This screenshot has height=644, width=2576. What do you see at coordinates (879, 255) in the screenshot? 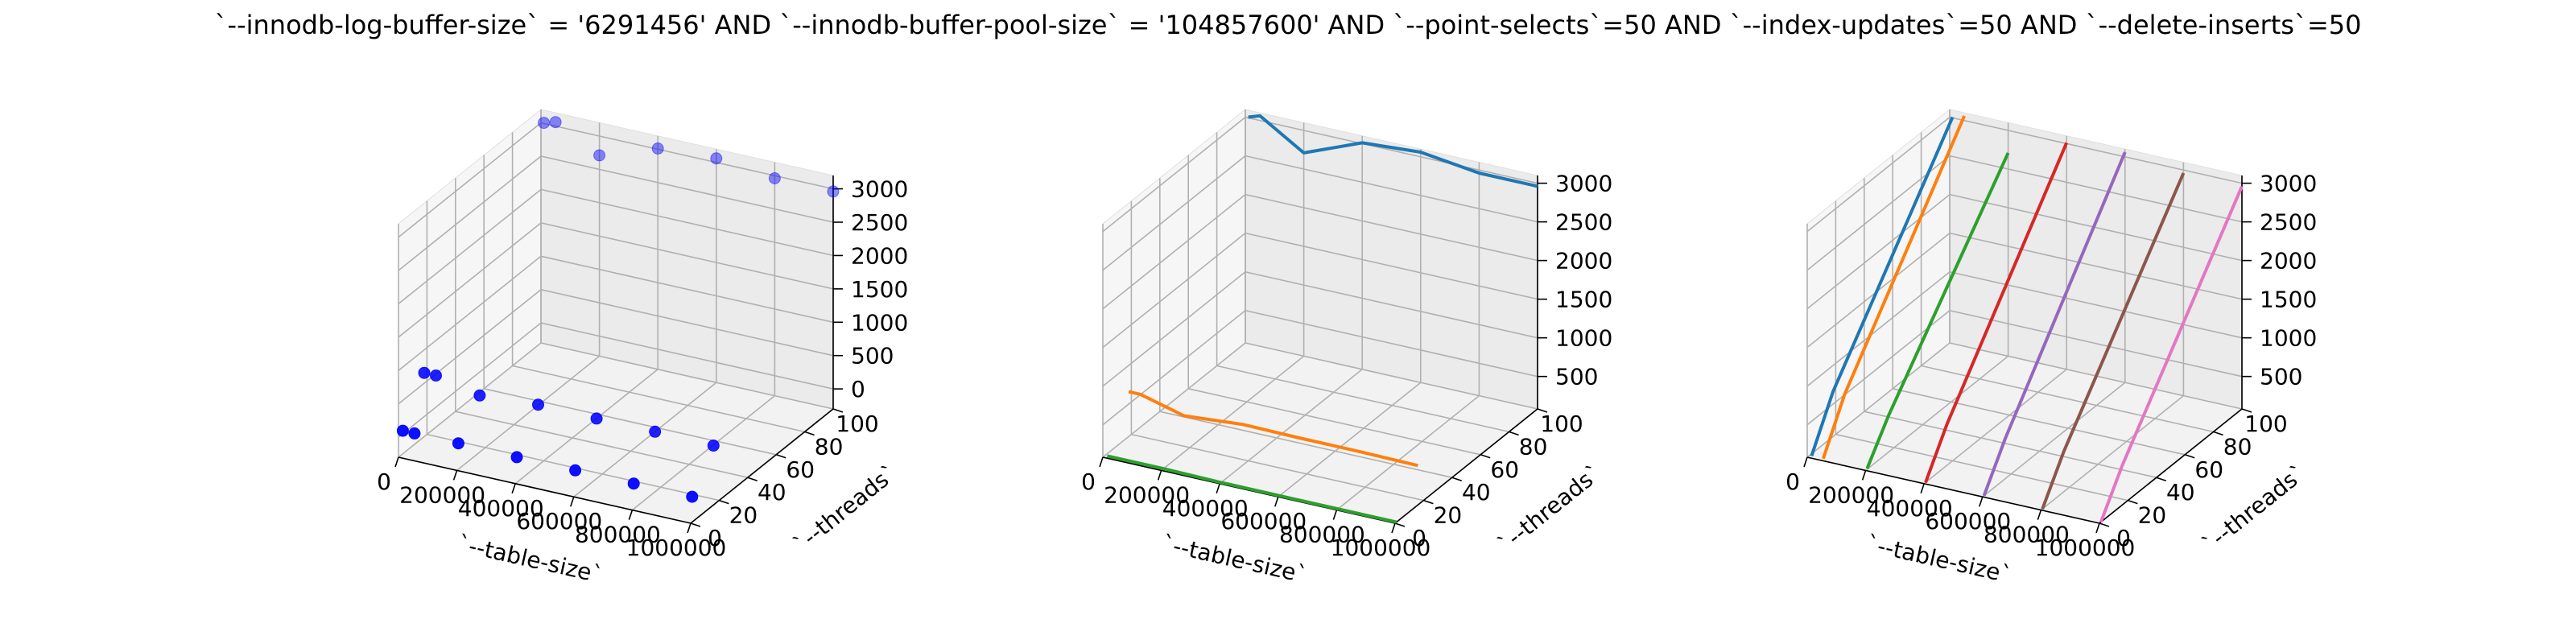
I see `z-tick-label: 2000` at bounding box center [879, 255].